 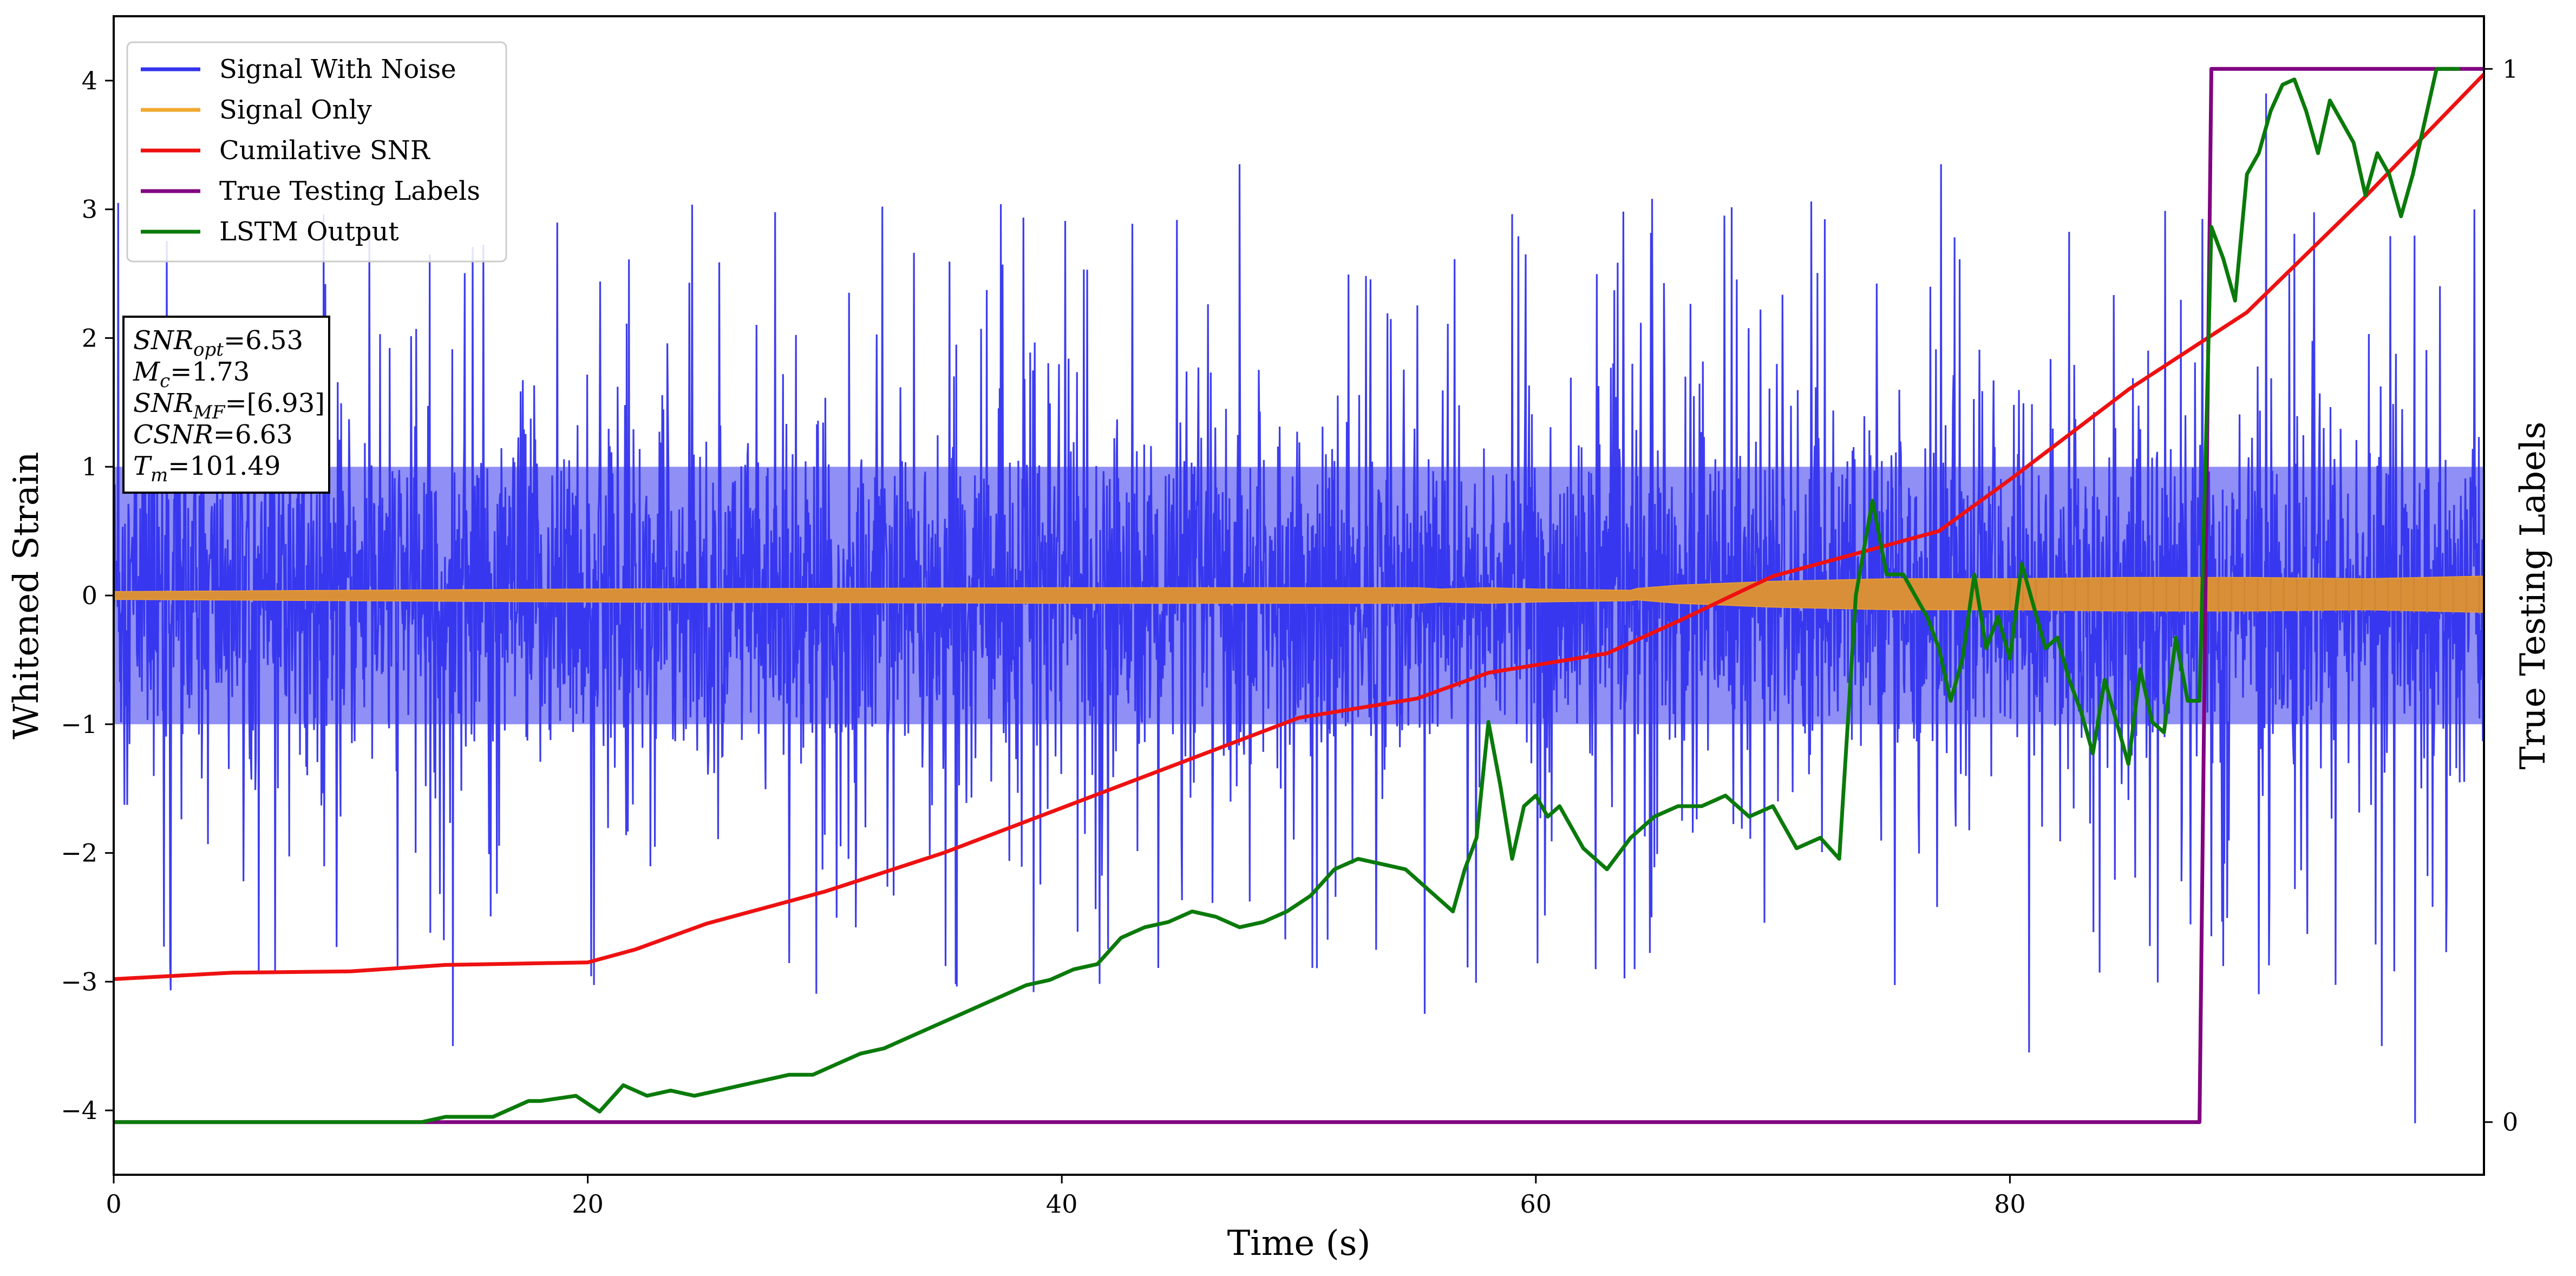 What do you see at coordinates (2010, 1204) in the screenshot?
I see `x-tick-label: 80` at bounding box center [2010, 1204].